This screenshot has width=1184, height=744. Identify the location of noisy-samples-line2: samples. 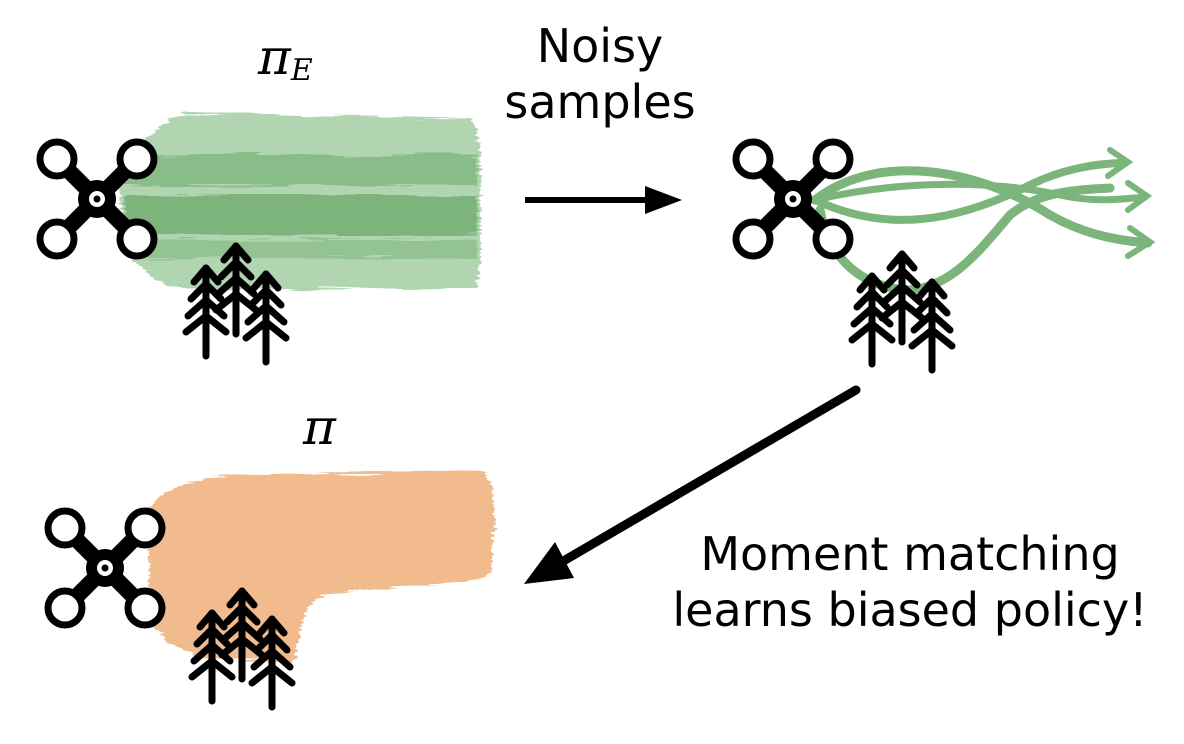
(600, 102).